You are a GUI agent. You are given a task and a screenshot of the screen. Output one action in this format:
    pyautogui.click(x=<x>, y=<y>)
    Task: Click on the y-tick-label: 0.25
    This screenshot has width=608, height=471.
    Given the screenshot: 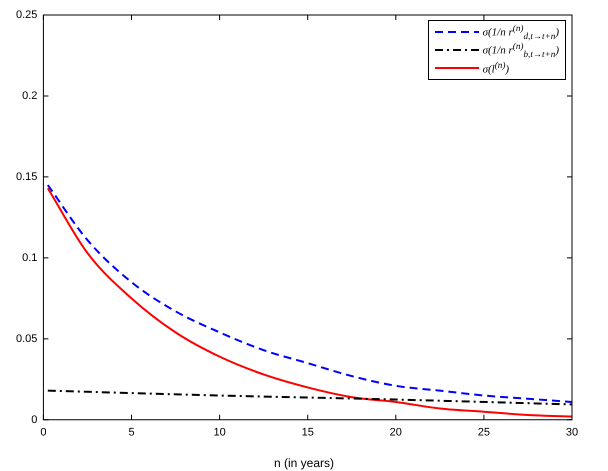 What is the action you would take?
    pyautogui.click(x=27, y=15)
    